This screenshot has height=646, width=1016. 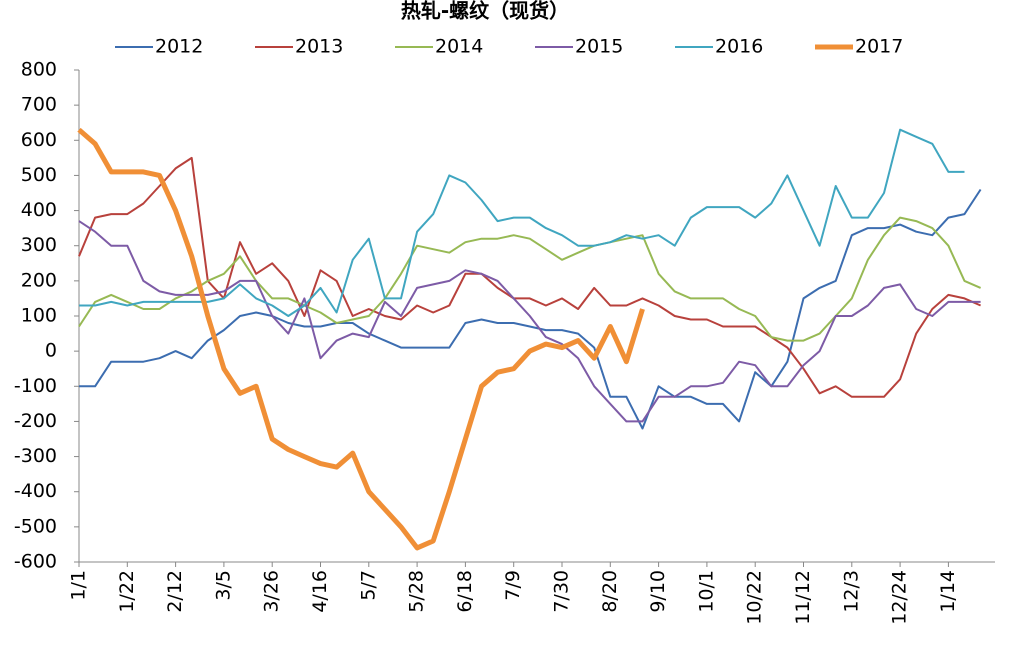 What do you see at coordinates (417, 591) in the screenshot?
I see `x-tick-label: 5/28` at bounding box center [417, 591].